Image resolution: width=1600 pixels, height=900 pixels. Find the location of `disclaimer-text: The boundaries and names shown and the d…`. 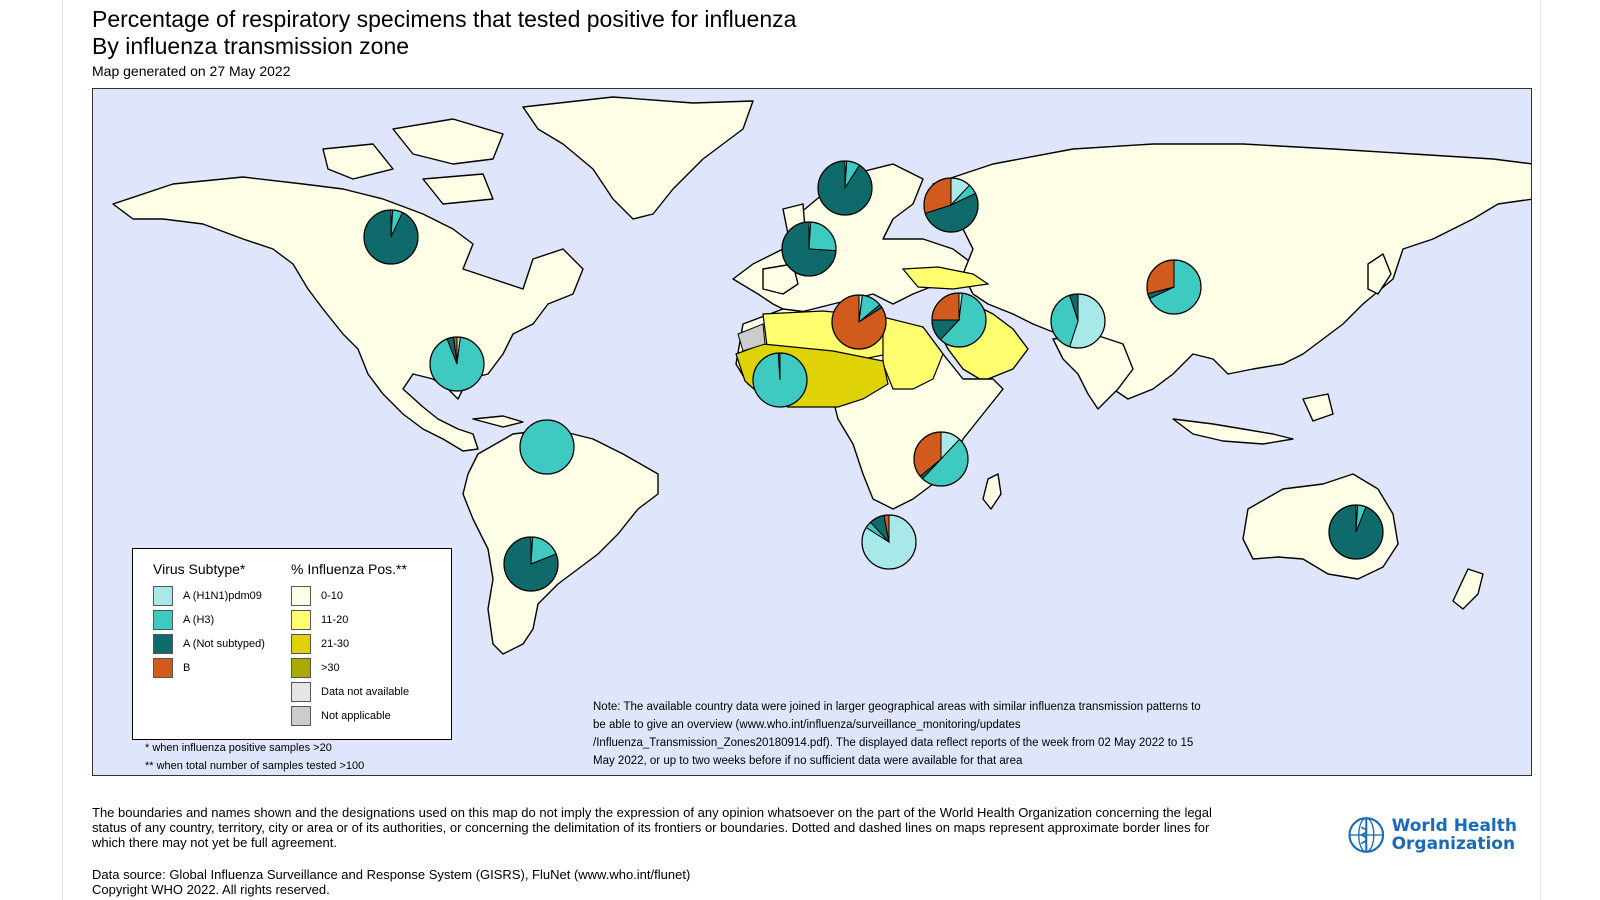

disclaimer-text: The boundaries and names shown and the d… is located at coordinates (652, 827).